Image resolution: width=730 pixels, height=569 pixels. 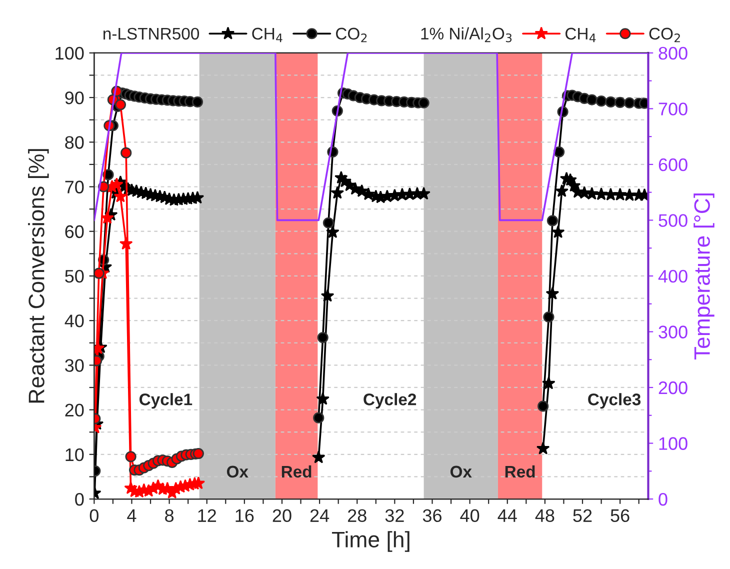 What do you see at coordinates (673, 109) in the screenshot?
I see `y2-tick-label: 700` at bounding box center [673, 109].